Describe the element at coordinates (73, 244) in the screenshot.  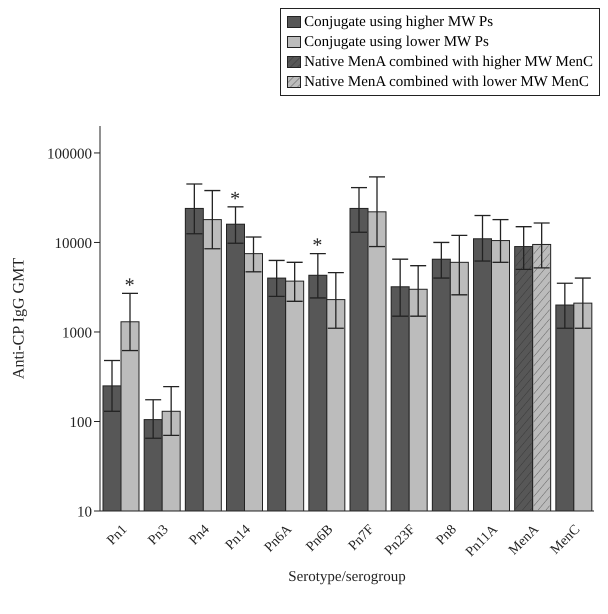
I see `y-tick-label: 10000` at that location.